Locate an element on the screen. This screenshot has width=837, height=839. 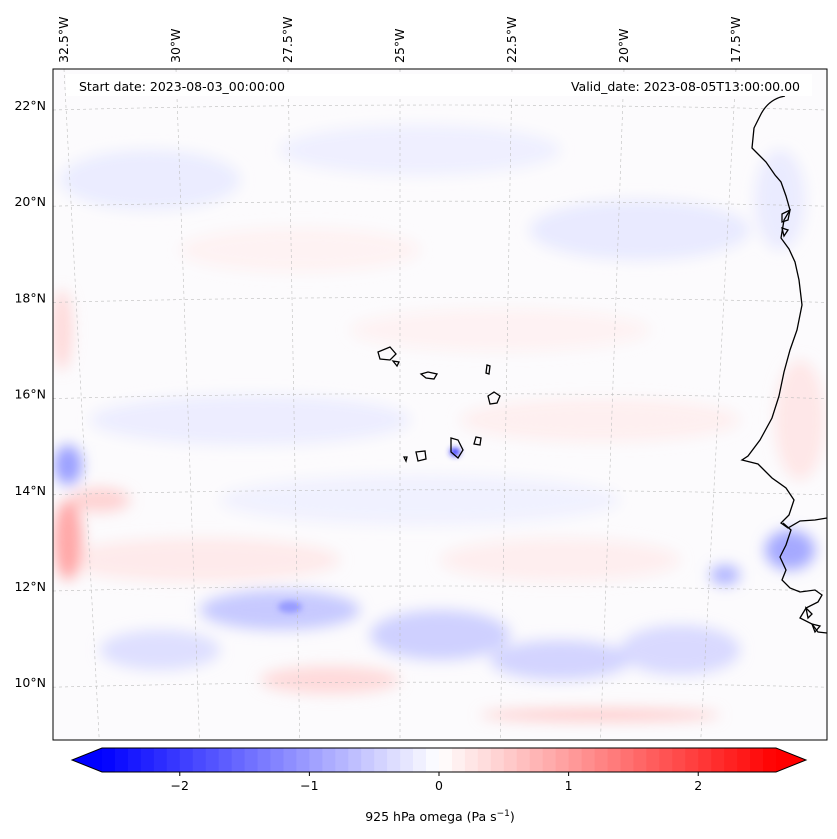
longitude-labels: 32.5°W 30°W 27.5°W 25°W 22.5°W 20°W 17.5°W is located at coordinates (399, 40).